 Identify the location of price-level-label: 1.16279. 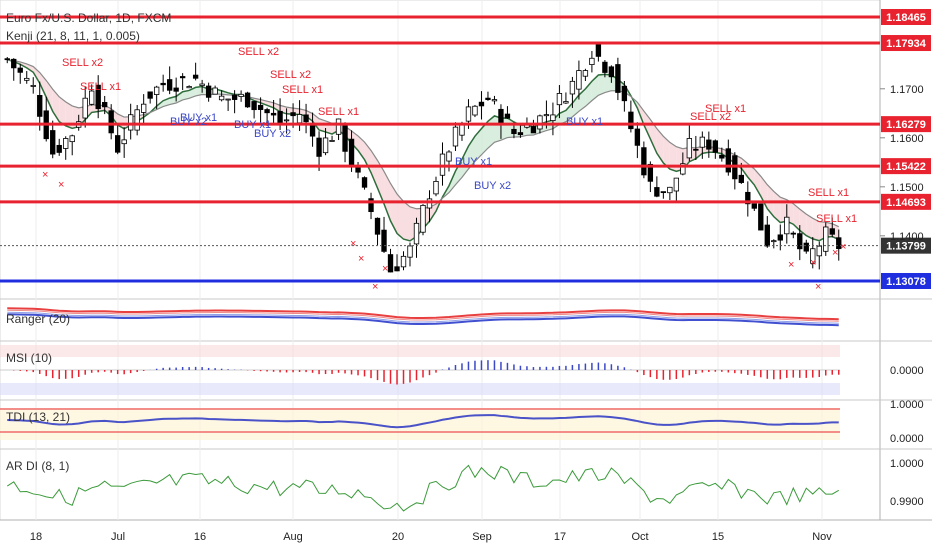
(906, 125).